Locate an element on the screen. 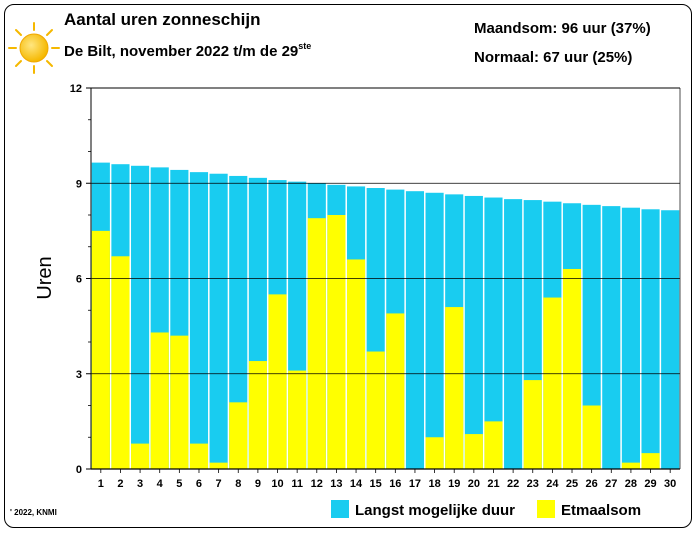 This screenshot has height=534, width=700. x-tick-label-10: 10 is located at coordinates (277, 484).